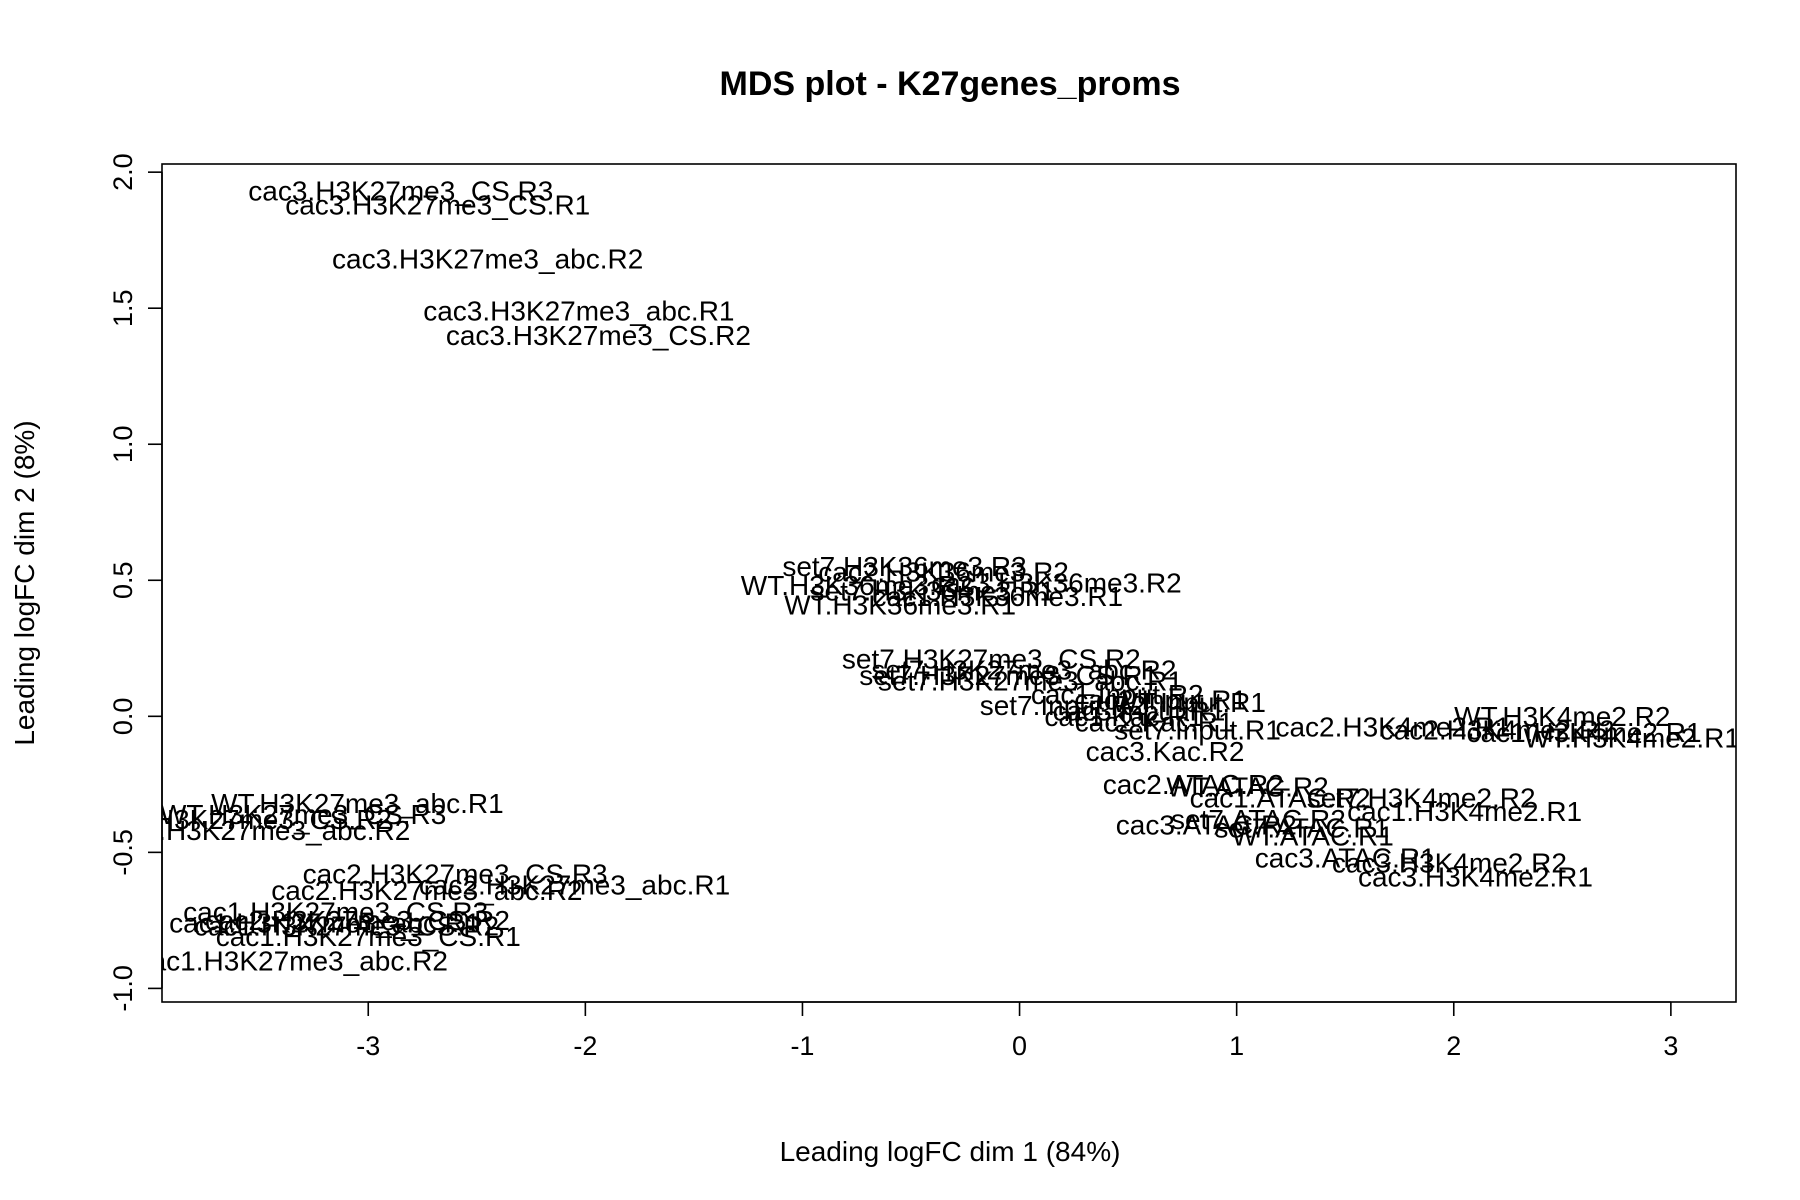  I want to click on point-label: set7.Input.R2, so click(1063, 705).